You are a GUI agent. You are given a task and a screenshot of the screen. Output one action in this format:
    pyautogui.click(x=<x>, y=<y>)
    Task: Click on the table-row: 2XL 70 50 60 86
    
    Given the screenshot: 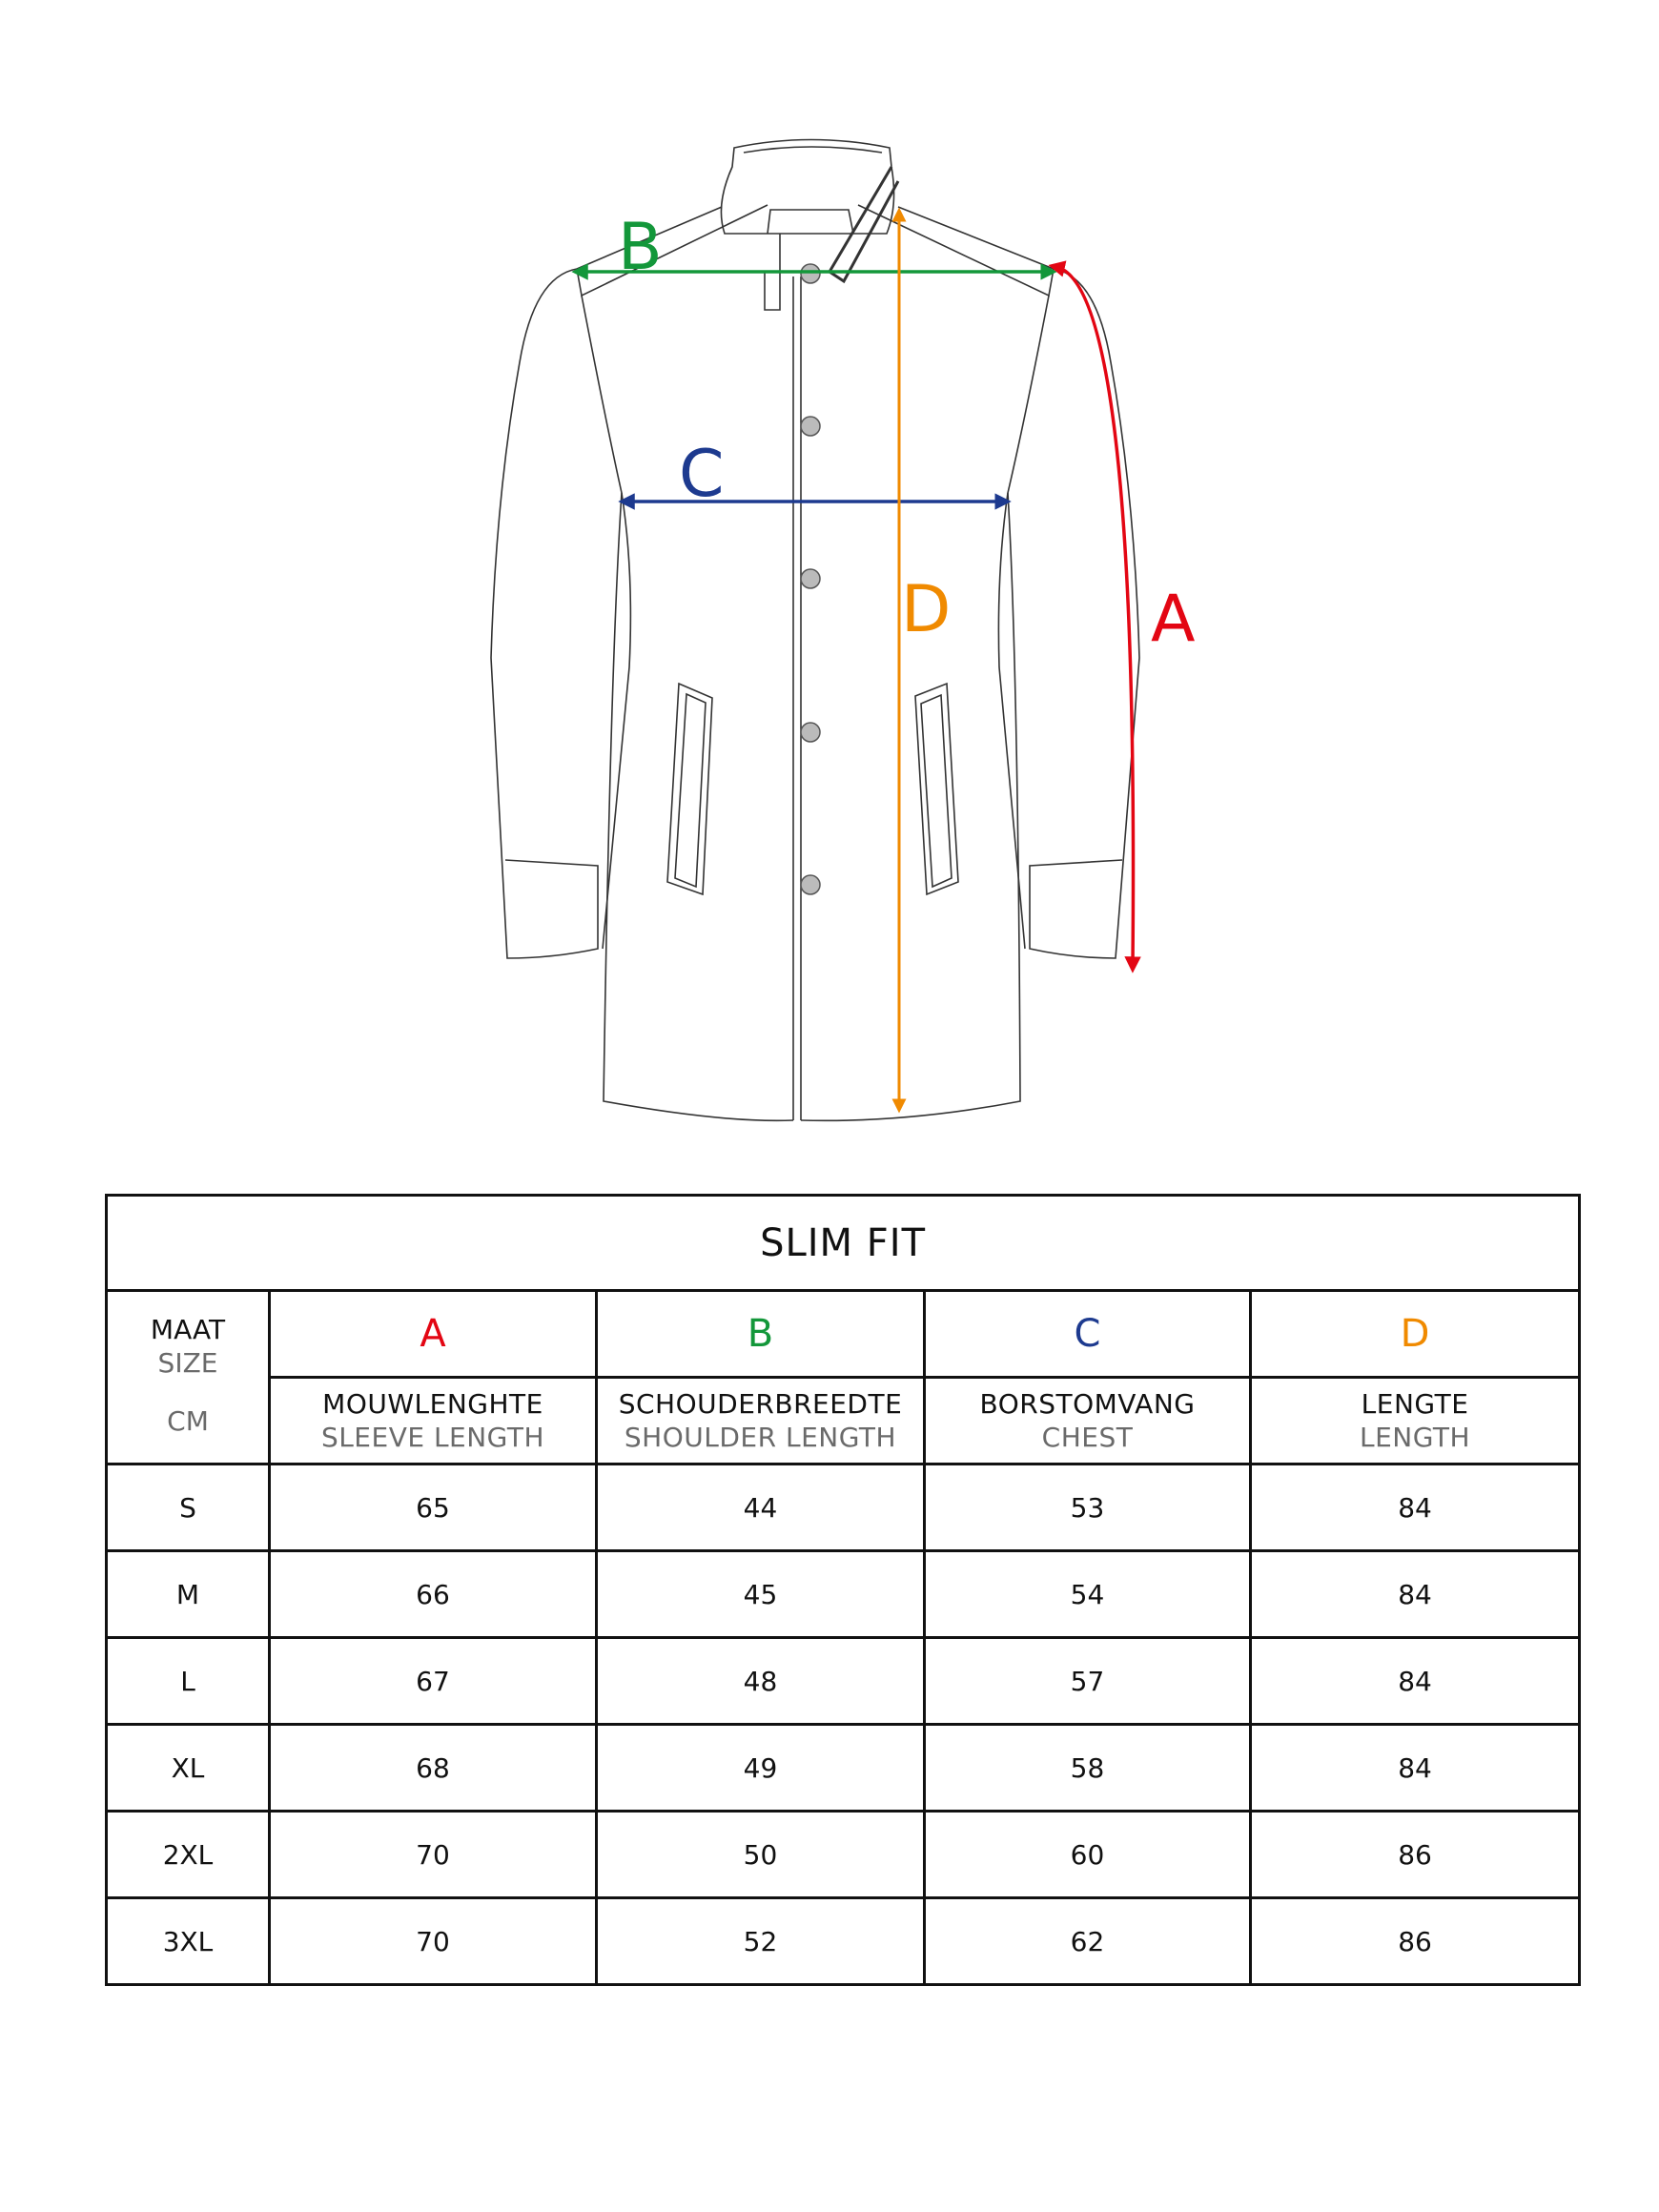 What is the action you would take?
    pyautogui.click(x=843, y=1854)
    